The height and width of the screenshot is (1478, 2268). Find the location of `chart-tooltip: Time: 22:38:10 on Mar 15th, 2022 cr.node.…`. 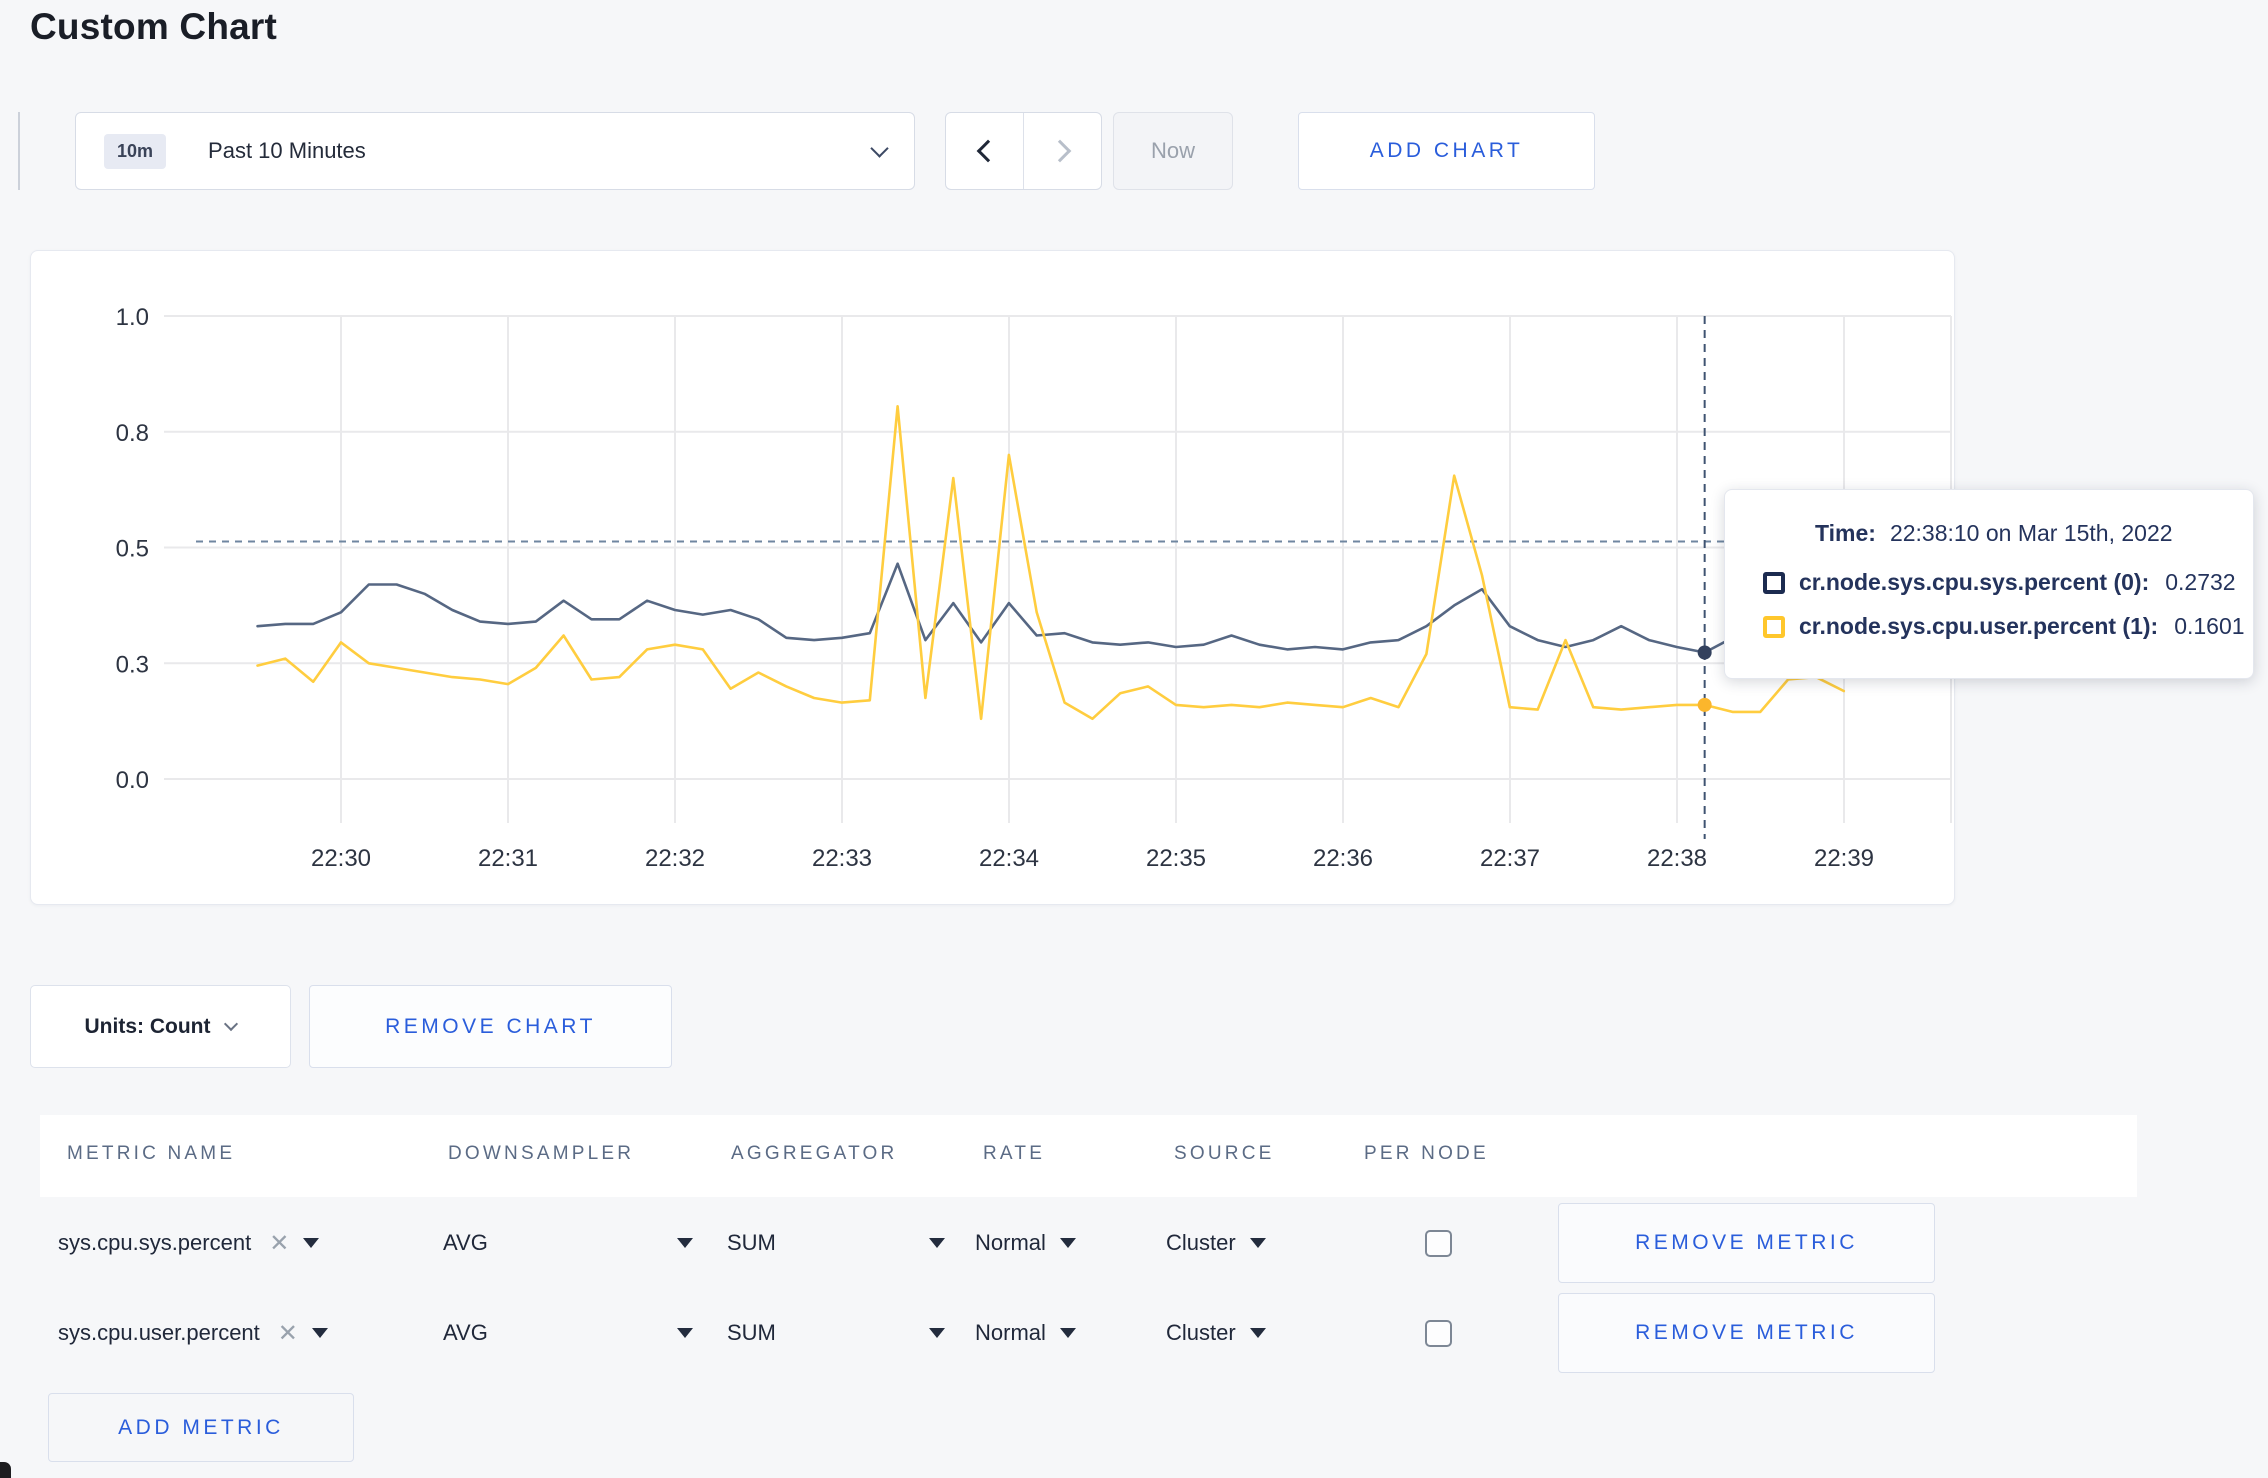

chart-tooltip: Time: 22:38:10 on Mar 15th, 2022 cr.node.… is located at coordinates (1989, 584).